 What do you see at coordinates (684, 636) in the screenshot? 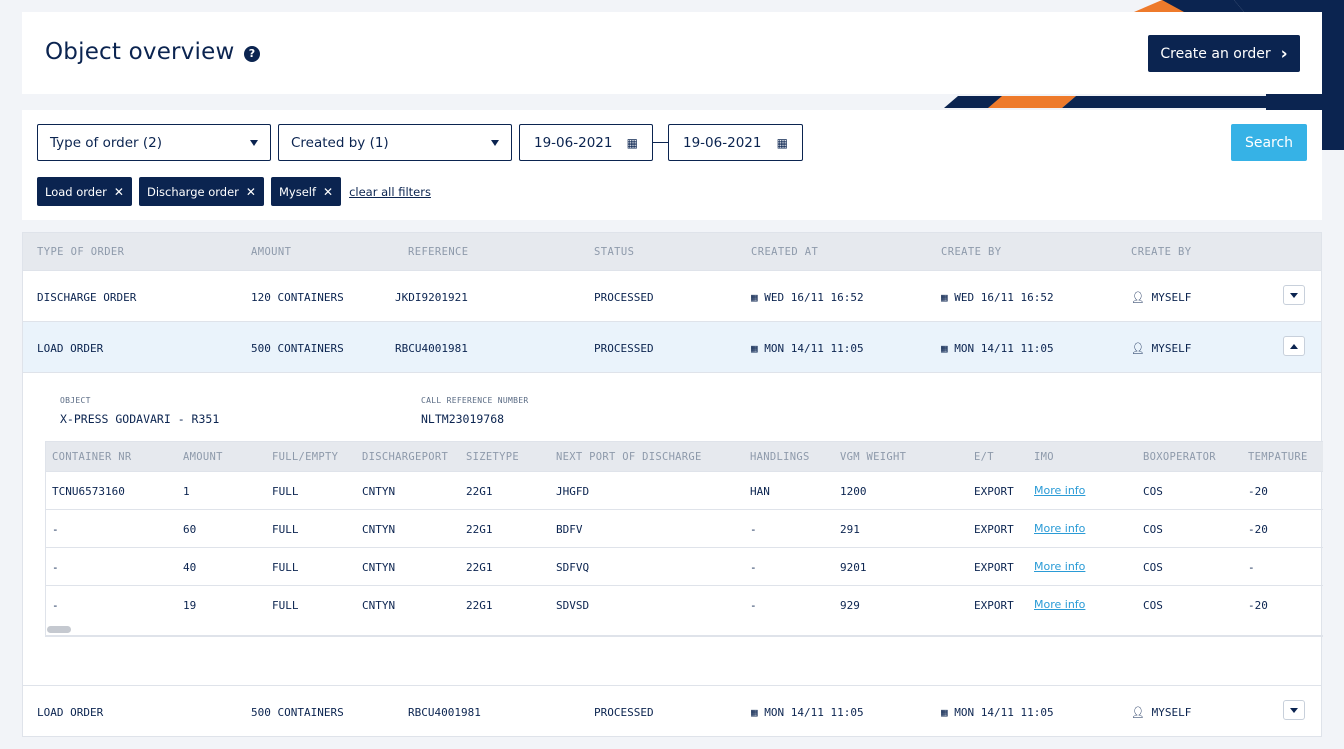
I see `container-table-divider` at bounding box center [684, 636].